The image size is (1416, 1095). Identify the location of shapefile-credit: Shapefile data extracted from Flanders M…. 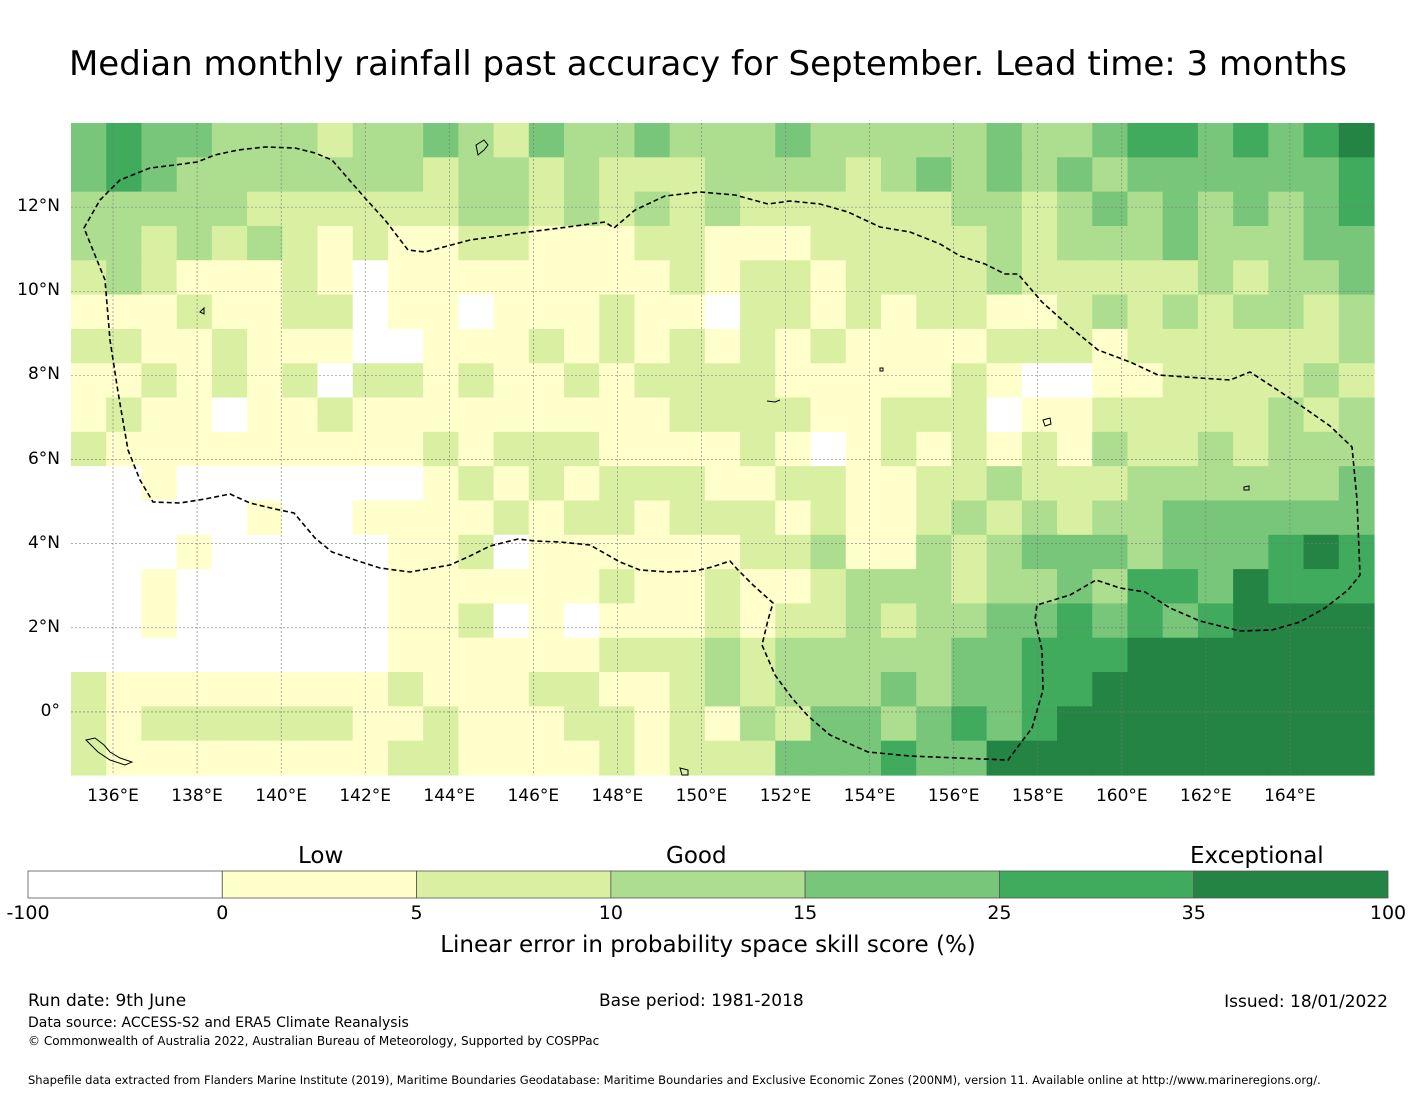
(674, 1080).